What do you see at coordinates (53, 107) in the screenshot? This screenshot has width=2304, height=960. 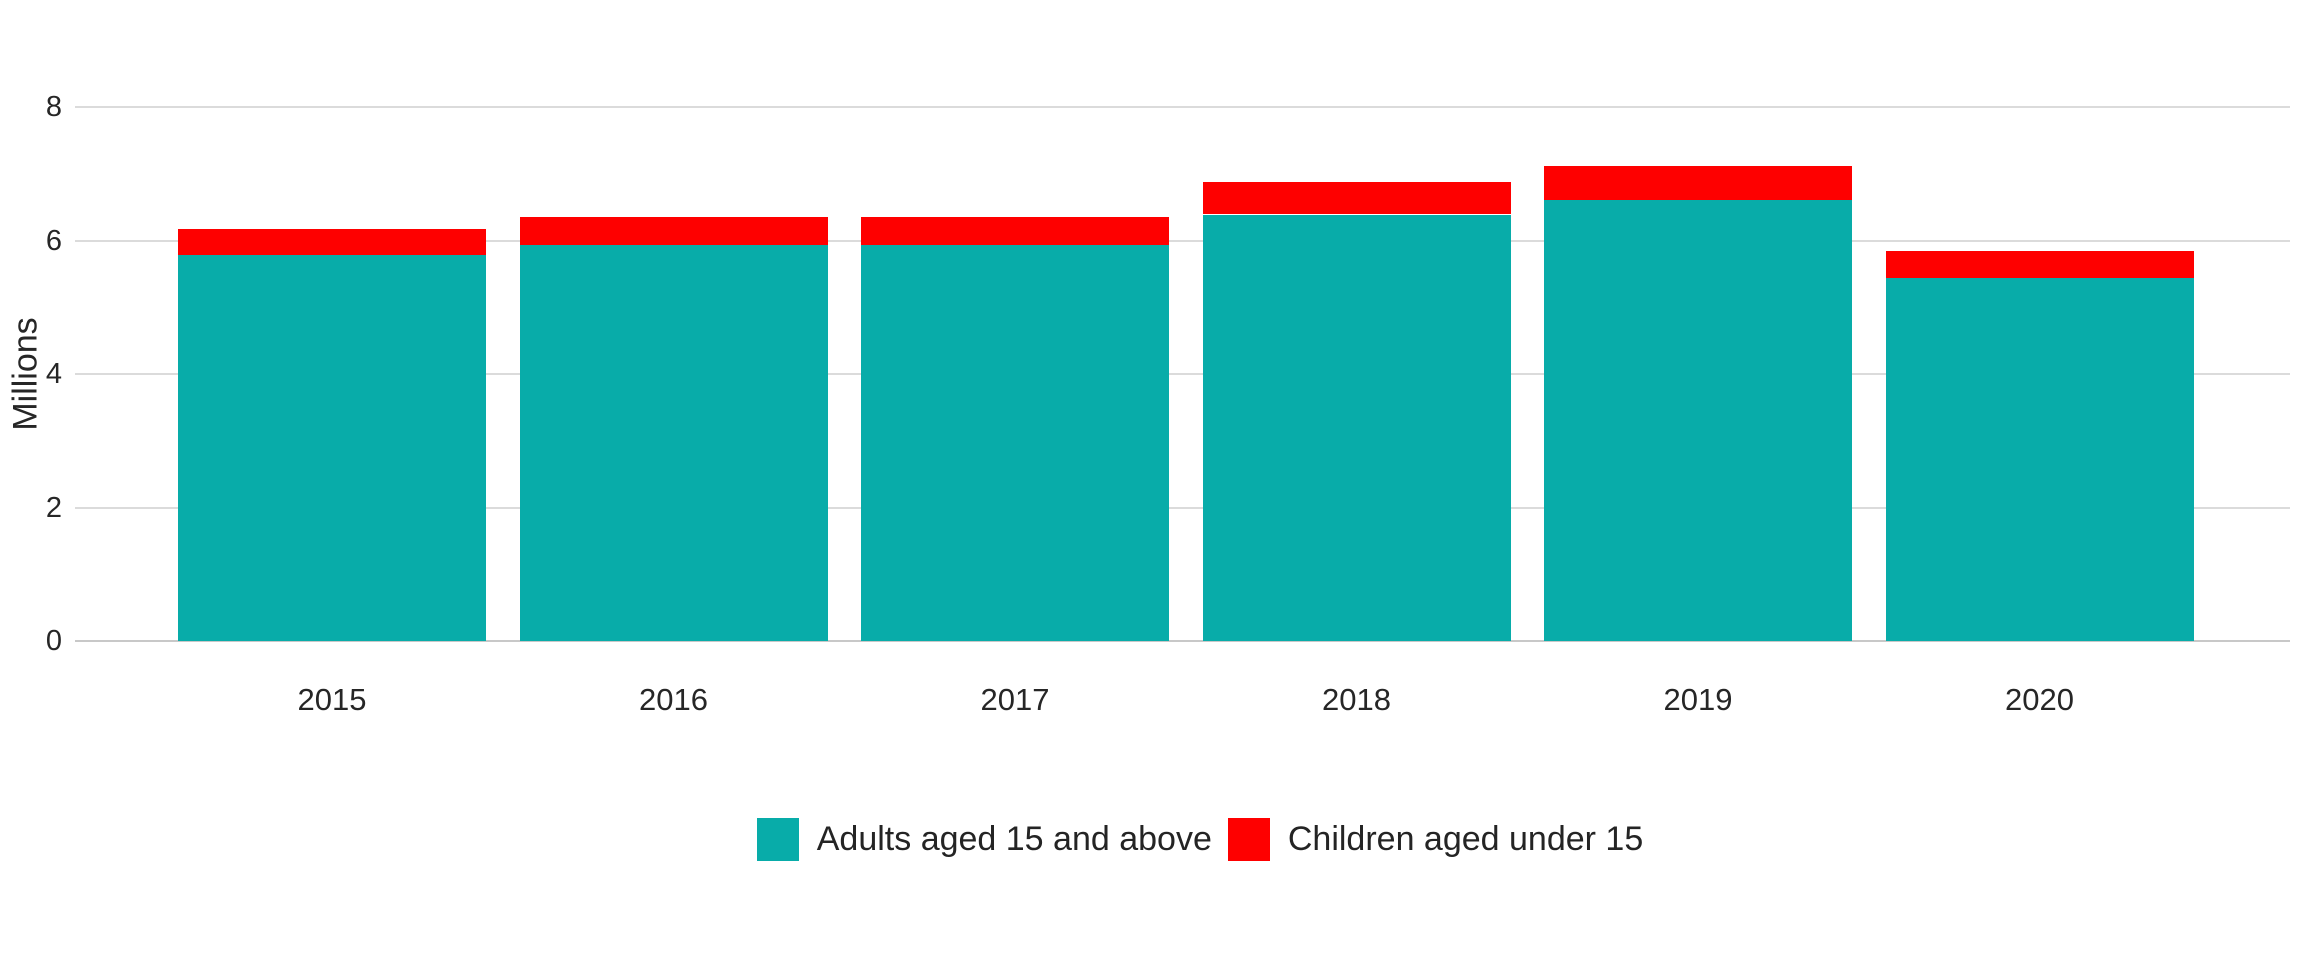 I see `y-tick-label-8: 8` at bounding box center [53, 107].